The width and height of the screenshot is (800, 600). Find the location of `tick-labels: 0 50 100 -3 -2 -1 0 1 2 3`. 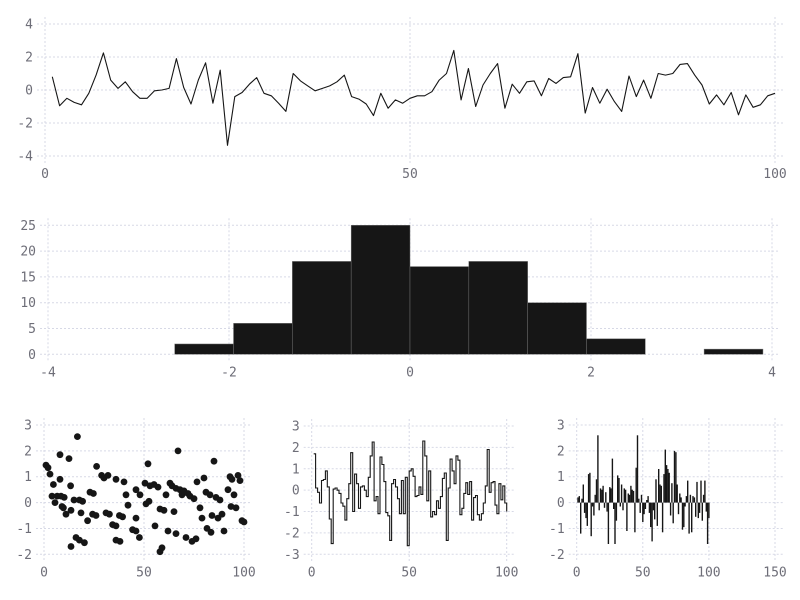

tick-labels: 0 50 100 -3 -2 -1 0 1 2 3 is located at coordinates (401, 500).